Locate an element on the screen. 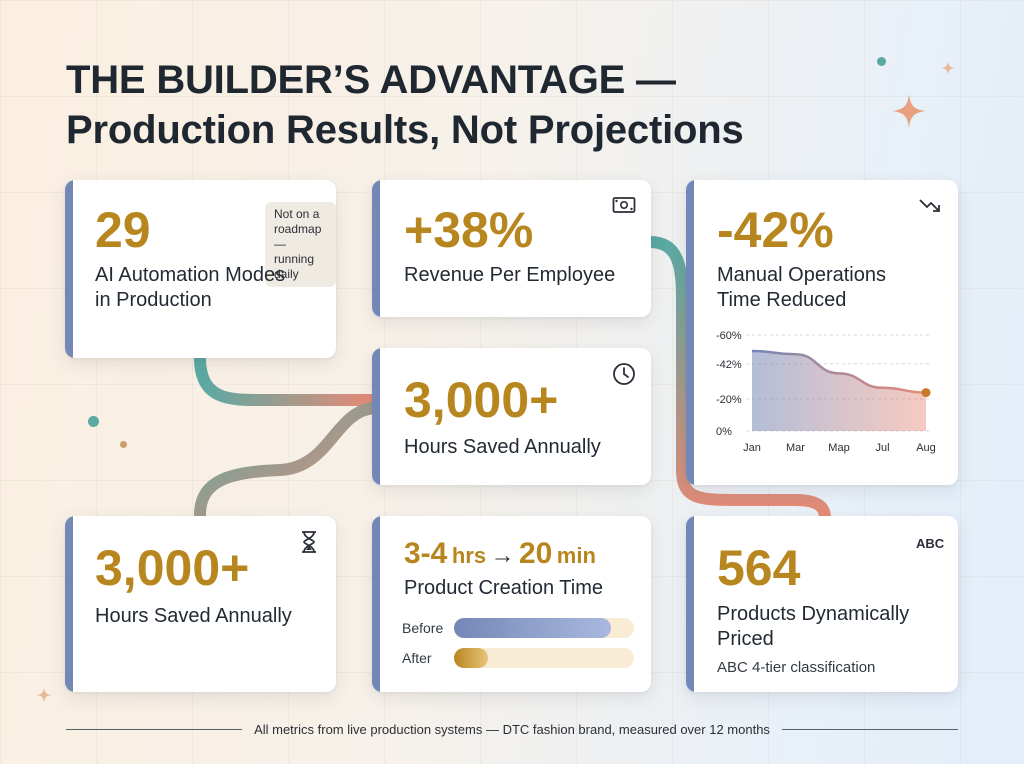 The image size is (1024, 764). x-tick-label: Aug is located at coordinates (926, 448).